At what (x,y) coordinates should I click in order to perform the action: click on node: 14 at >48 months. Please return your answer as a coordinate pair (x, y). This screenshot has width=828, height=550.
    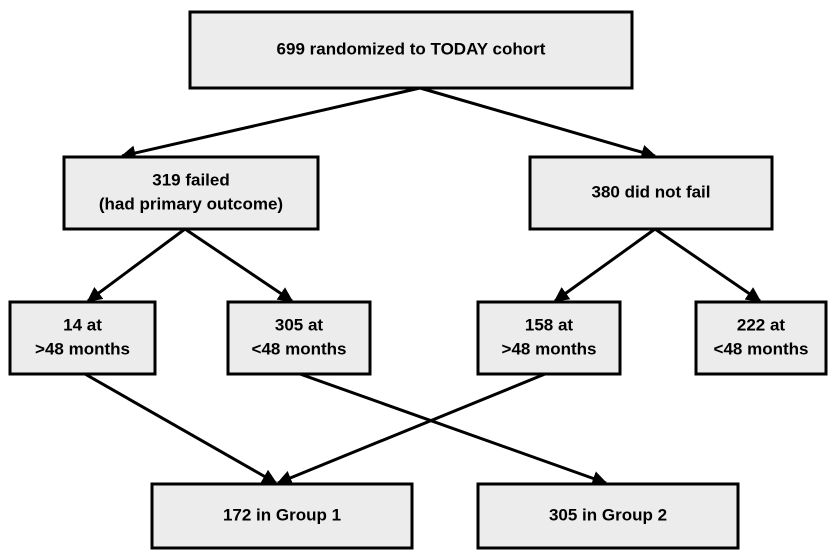
    Looking at the image, I should click on (82, 338).